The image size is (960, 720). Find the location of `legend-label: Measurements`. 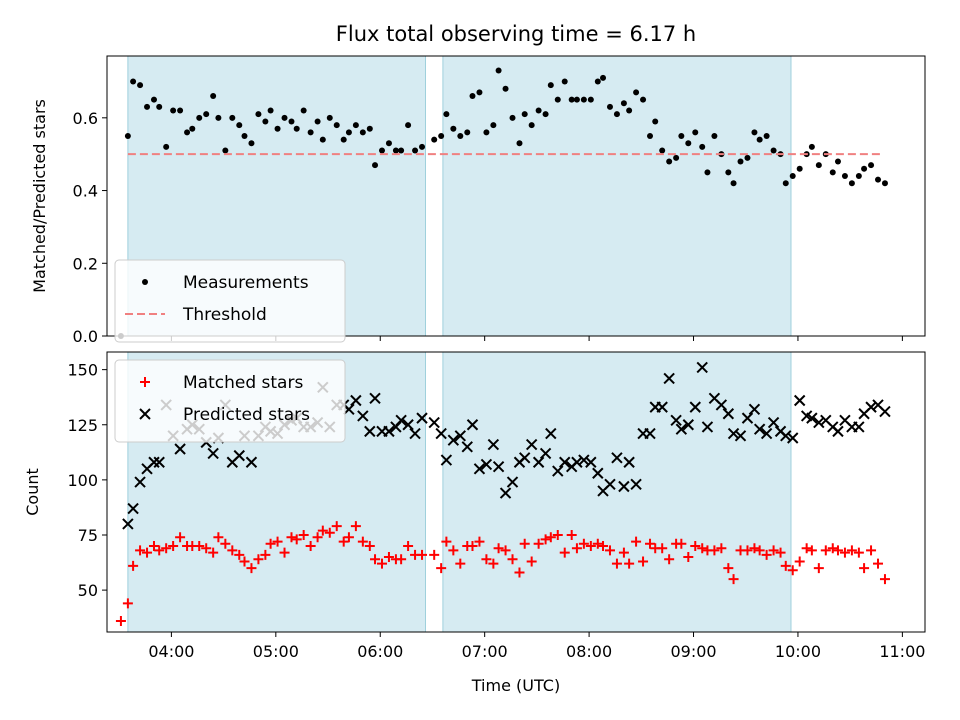

legend-label: Measurements is located at coordinates (246, 283).